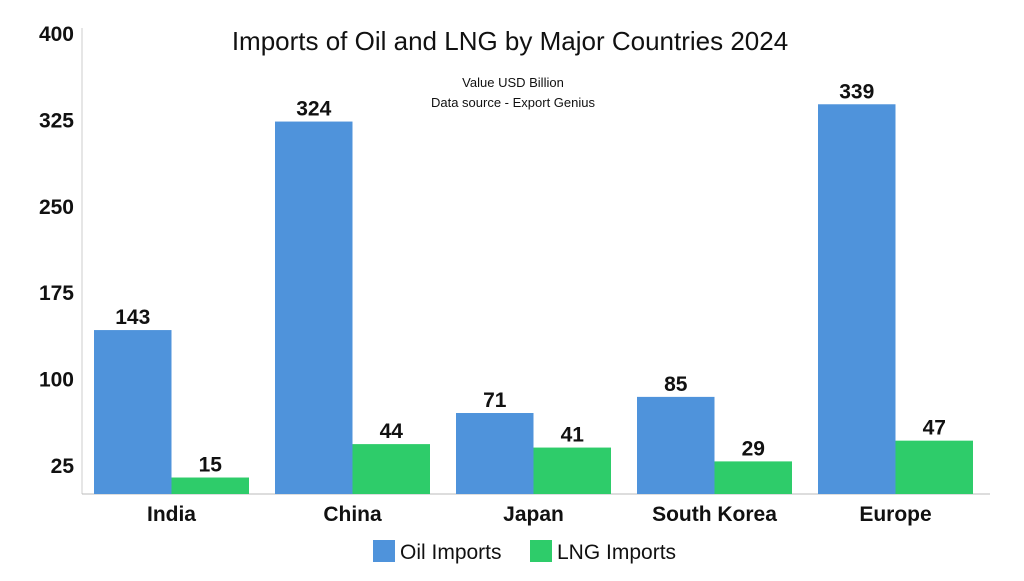 The image size is (1024, 581). What do you see at coordinates (573, 435) in the screenshot?
I see `data-label: 41` at bounding box center [573, 435].